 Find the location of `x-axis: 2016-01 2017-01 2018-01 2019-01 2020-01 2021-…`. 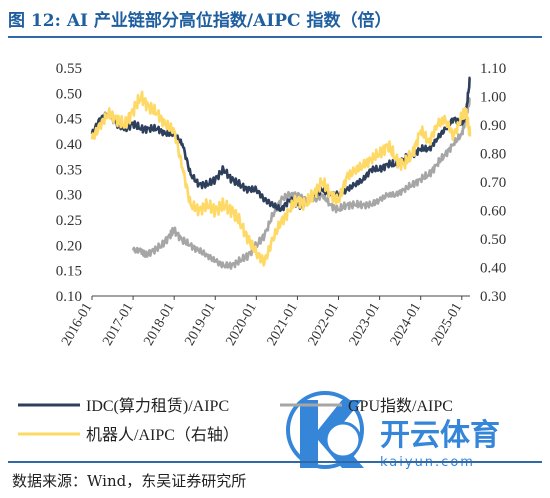

x-axis: 2016-01 2017-01 2018-01 2019-01 2020-01 2021-… is located at coordinates (262, 322).